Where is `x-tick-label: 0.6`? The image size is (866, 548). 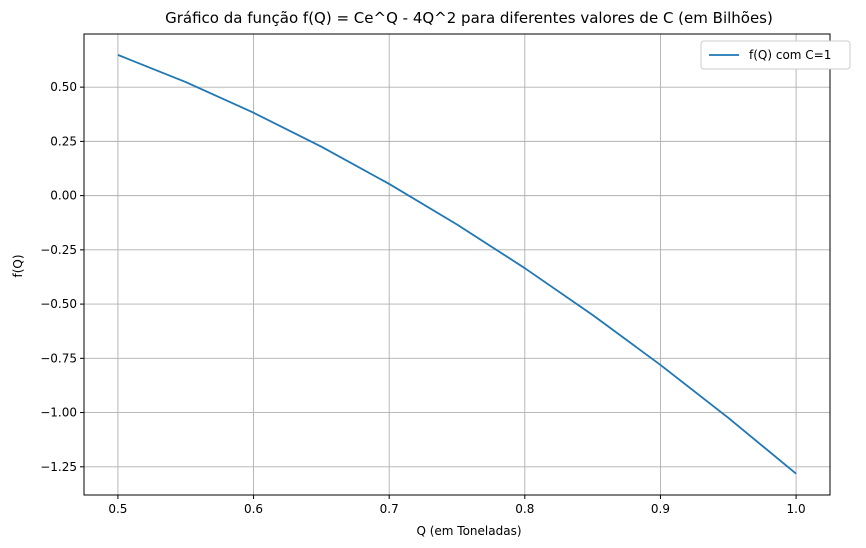
x-tick-label: 0.6 is located at coordinates (253, 509).